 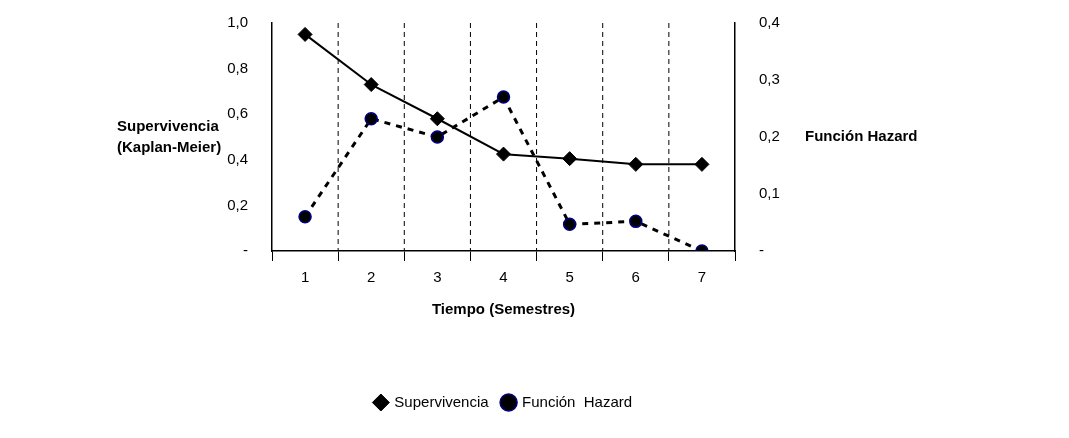 I want to click on y-axis-title: Supervivencia (Kaplan-Meier), so click(x=169, y=135).